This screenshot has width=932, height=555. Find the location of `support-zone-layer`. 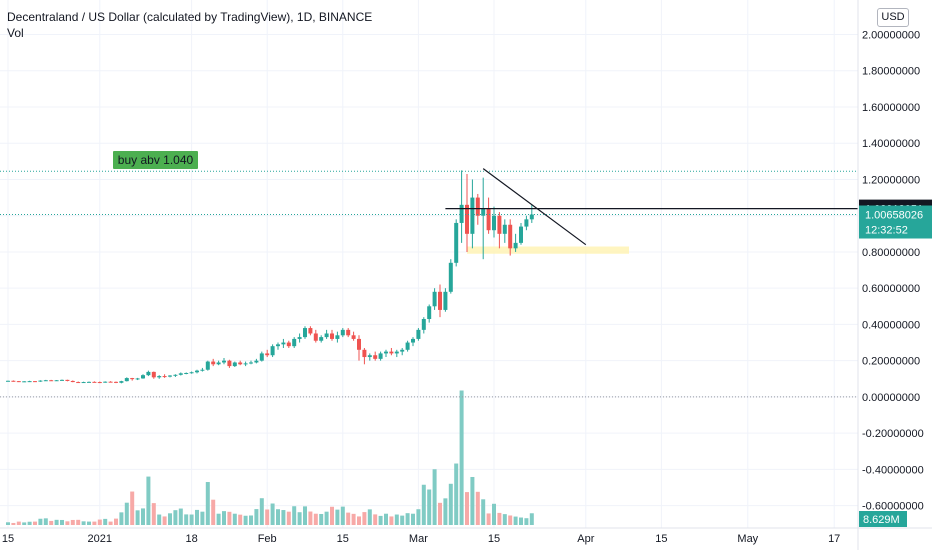

support-zone-layer is located at coordinates (548, 250).